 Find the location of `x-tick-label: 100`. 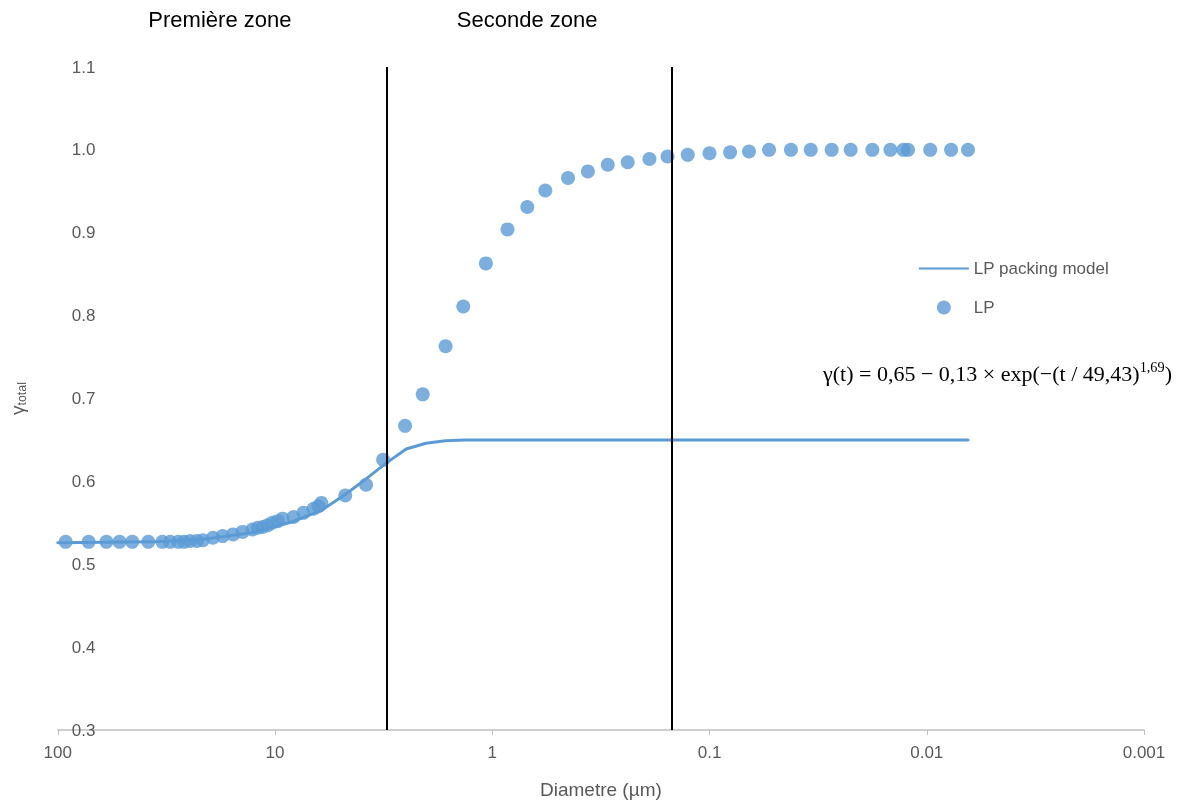

x-tick-label: 100 is located at coordinates (57, 752).